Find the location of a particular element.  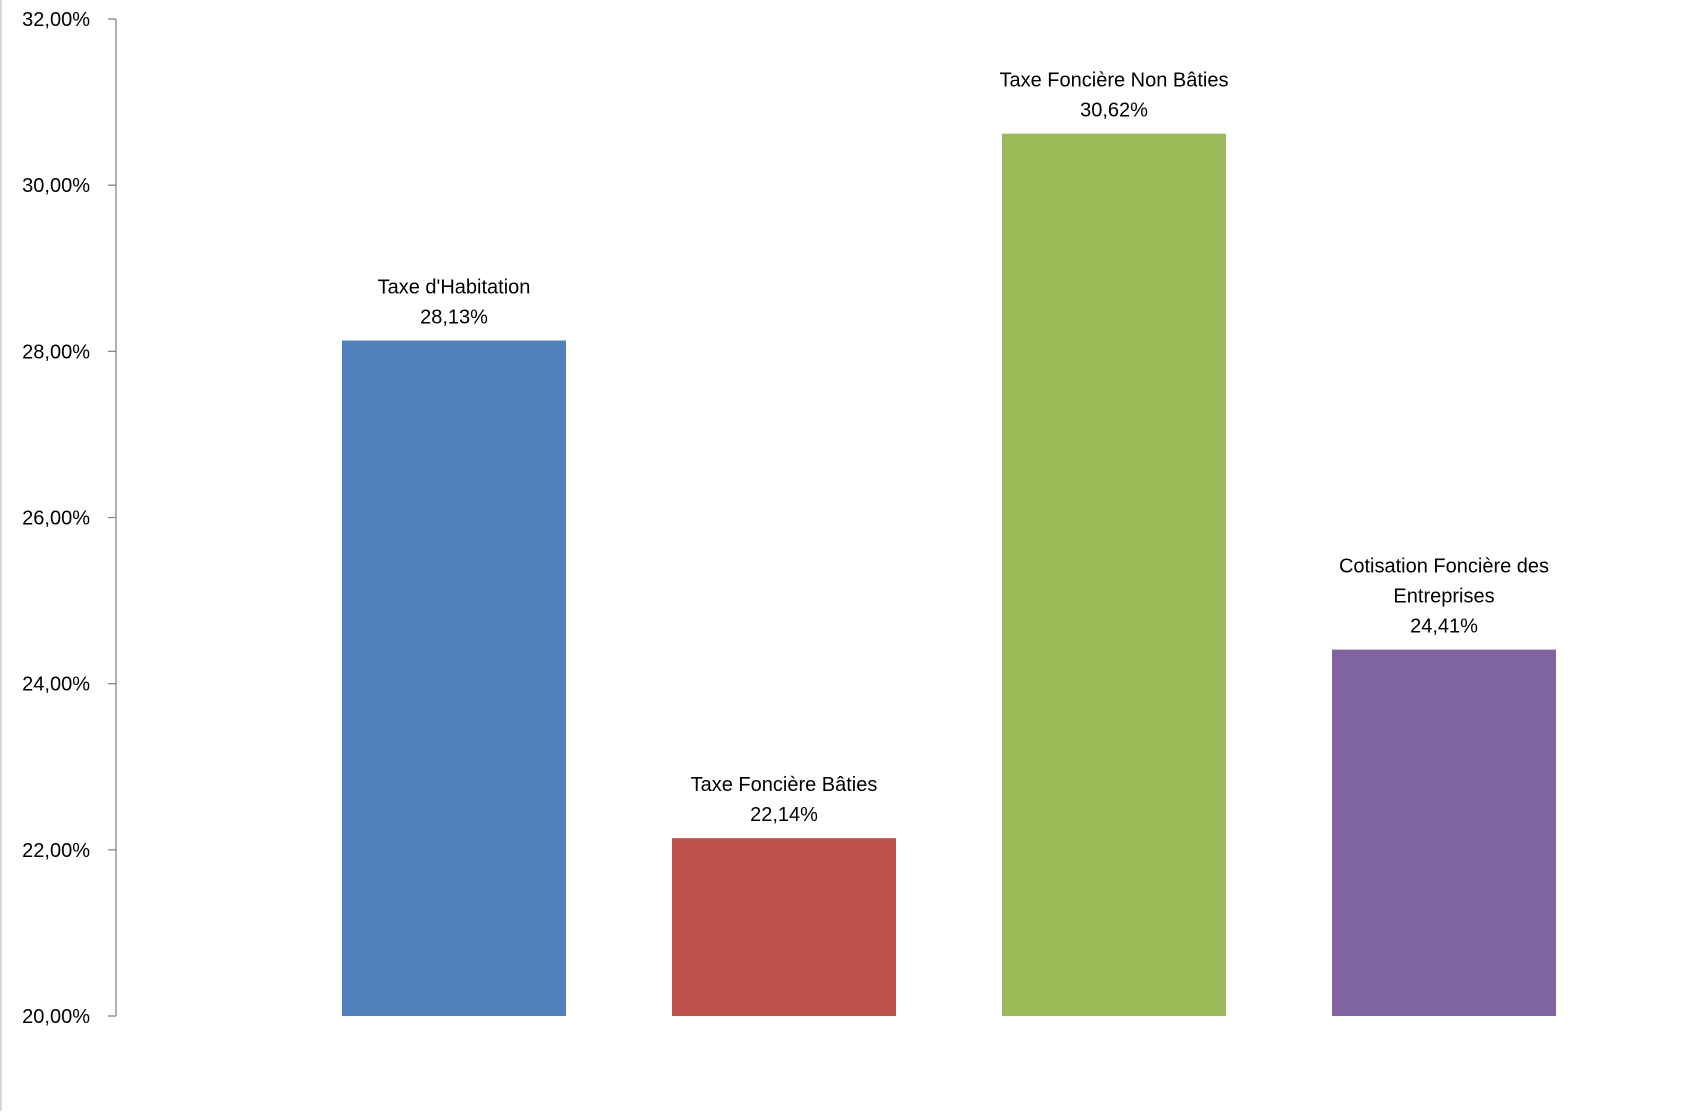

bar-category-label: Entreprises is located at coordinates (1443, 597).